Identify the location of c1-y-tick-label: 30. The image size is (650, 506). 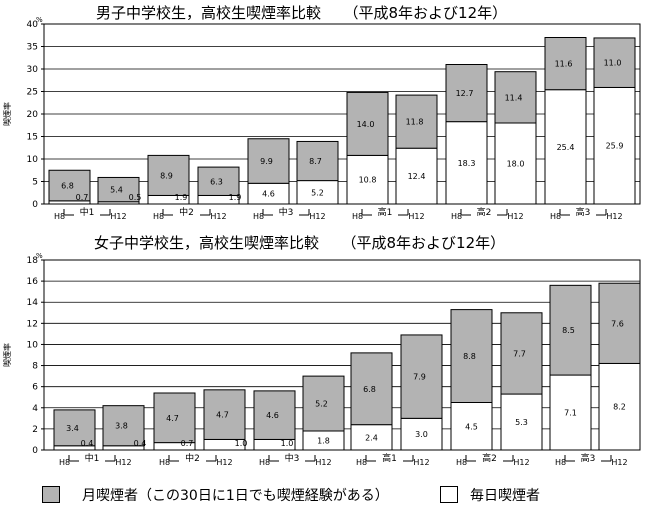
(33, 70).